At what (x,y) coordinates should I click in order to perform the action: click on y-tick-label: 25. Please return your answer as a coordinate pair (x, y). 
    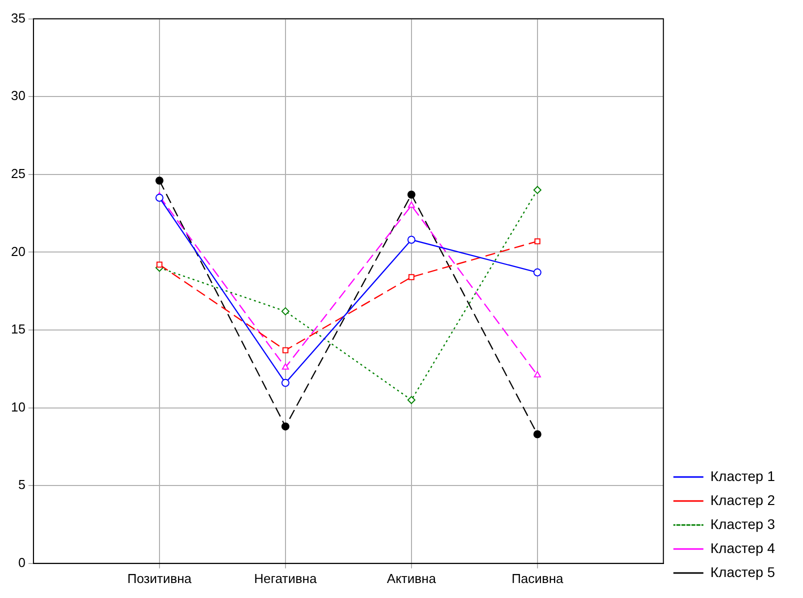
    Looking at the image, I should click on (18, 173).